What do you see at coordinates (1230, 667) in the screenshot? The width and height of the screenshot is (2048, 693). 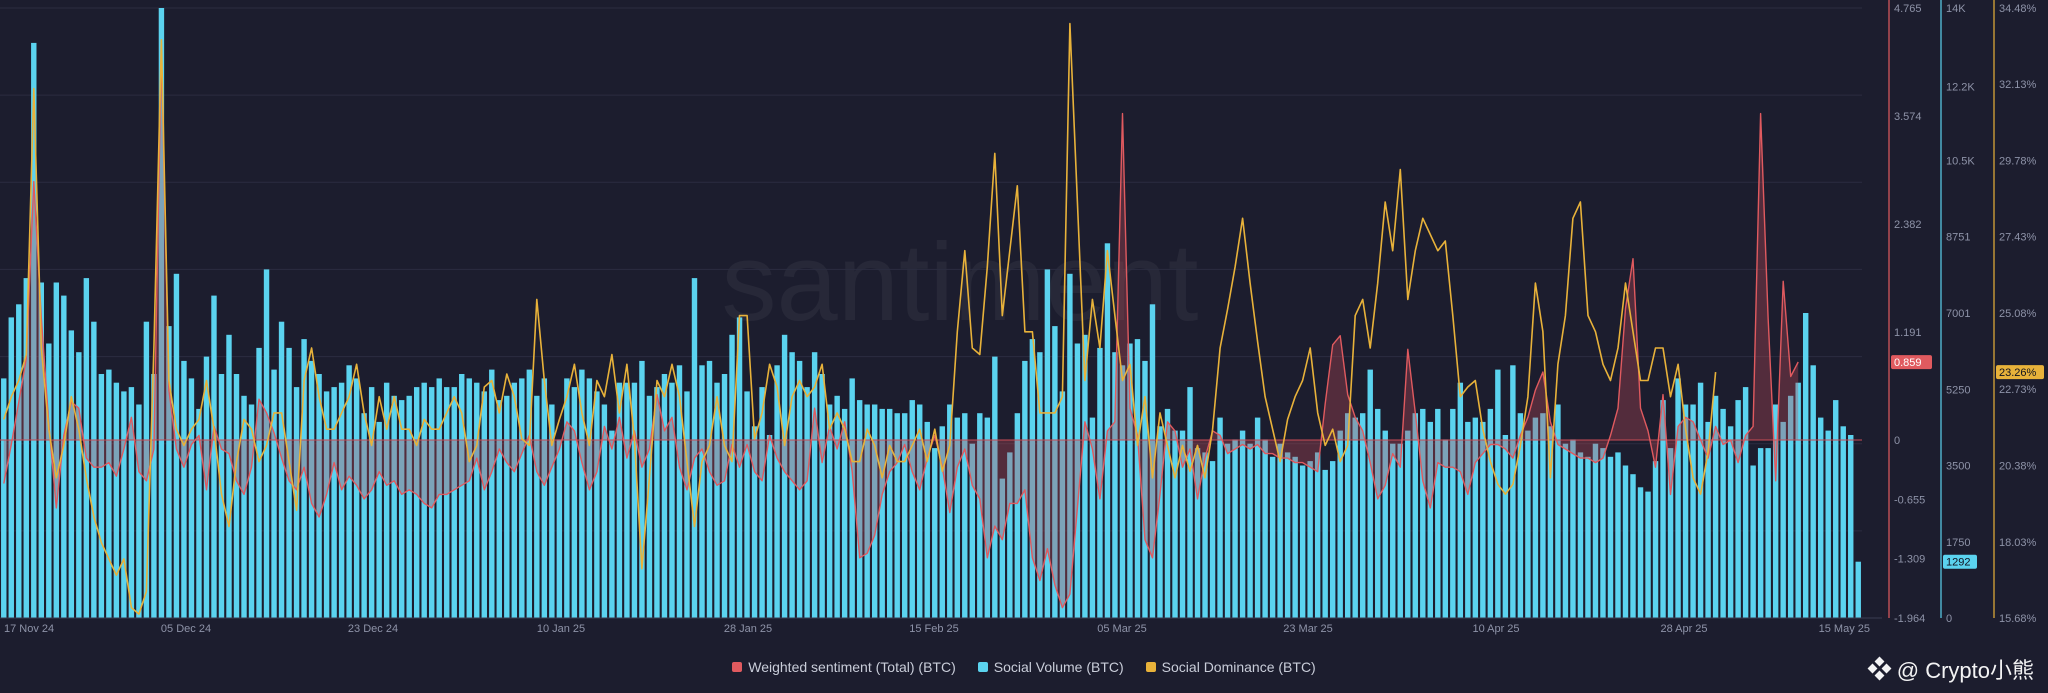 I see `legend-item-dominance: Social Dominance (BTC)` at bounding box center [1230, 667].